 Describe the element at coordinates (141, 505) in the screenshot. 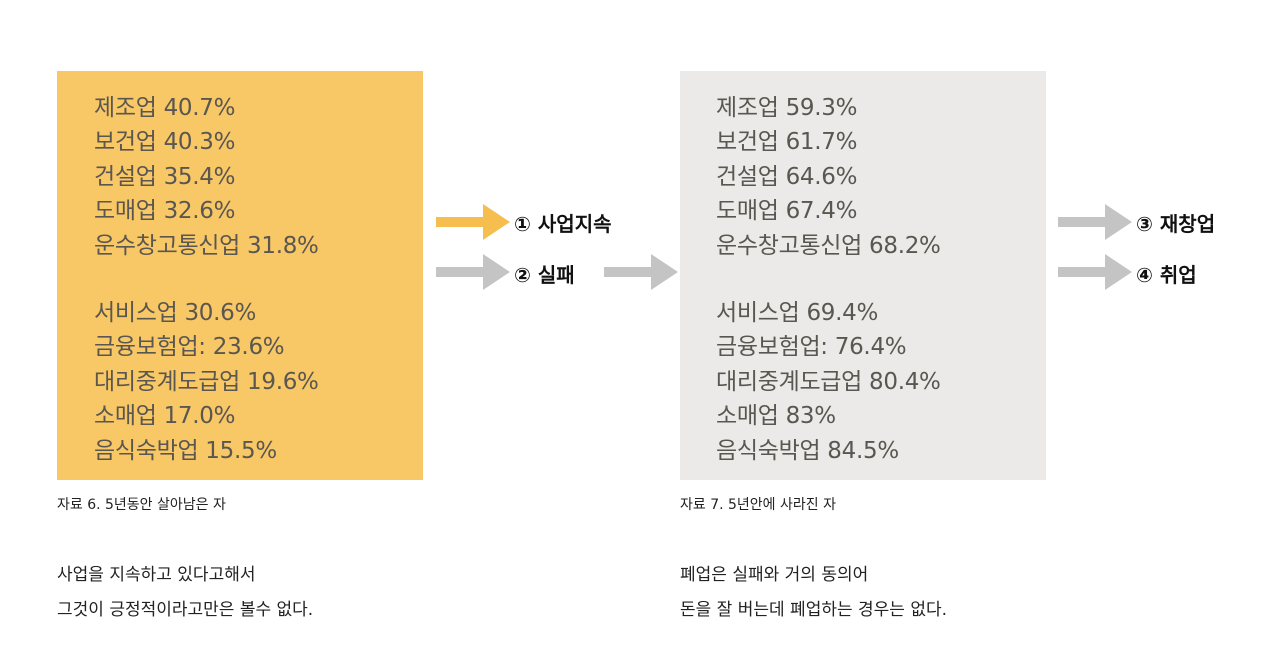

I see `caption-left: 자료 6. 5년동안 살아남은 자` at that location.